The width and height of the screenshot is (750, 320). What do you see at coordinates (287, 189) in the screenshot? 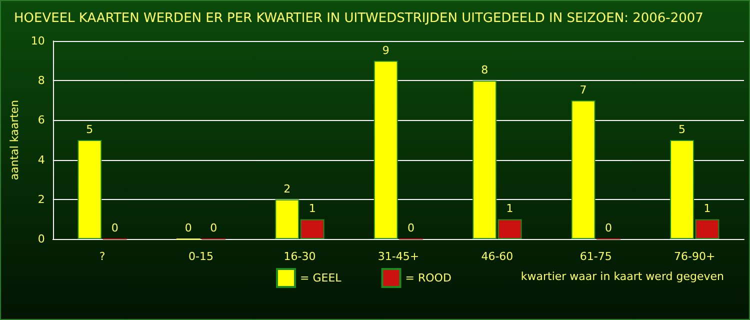
I see `data-label: 2` at bounding box center [287, 189].